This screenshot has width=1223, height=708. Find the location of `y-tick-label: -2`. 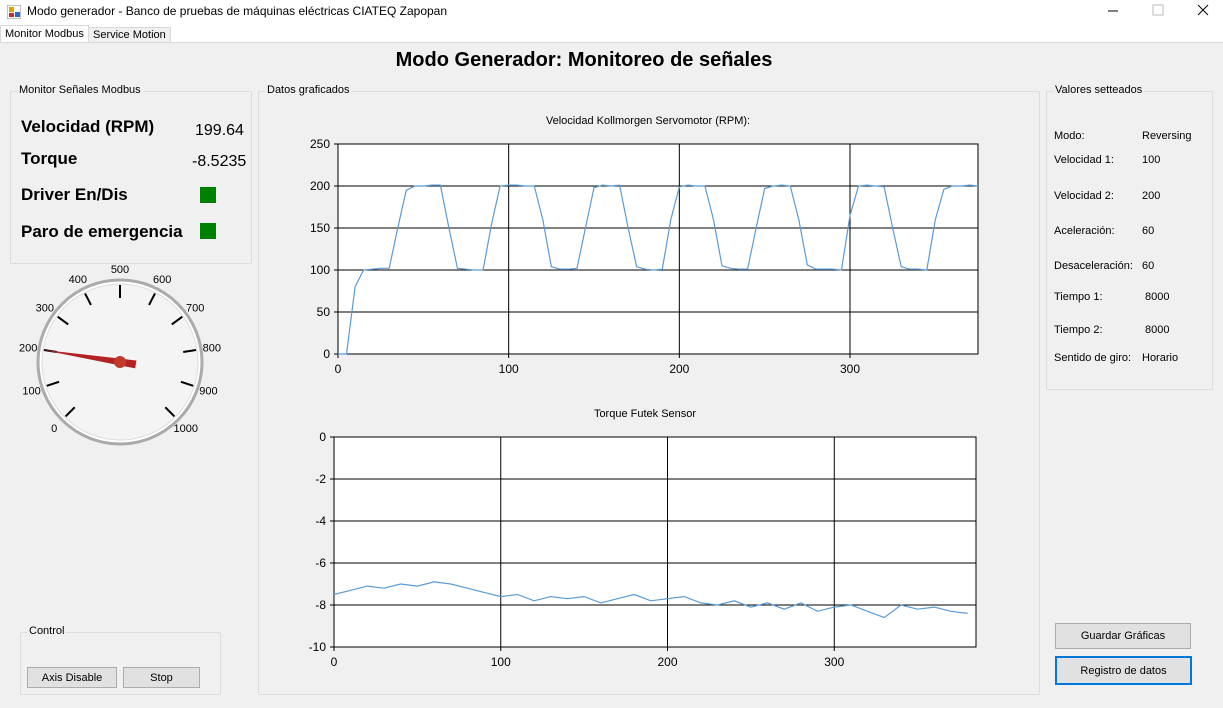

y-tick-label: -2 is located at coordinates (320, 479).